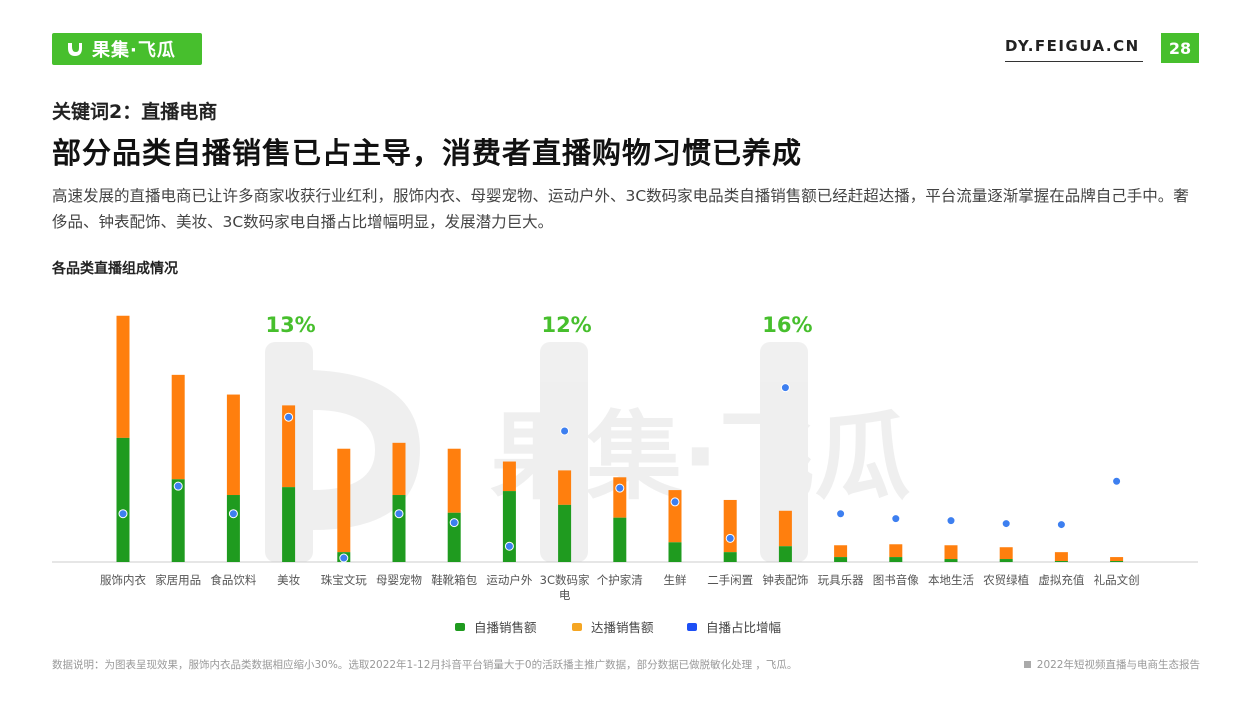 The height and width of the screenshot is (703, 1250). Describe the element at coordinates (841, 580) in the screenshot. I see `x-tick-label: 玩具乐器` at that location.